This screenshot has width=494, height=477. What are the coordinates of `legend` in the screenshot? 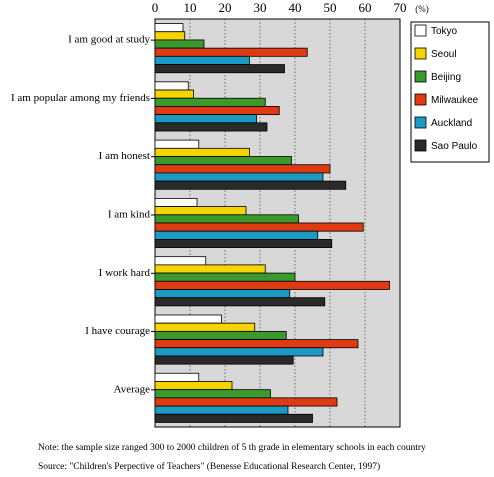 It's located at (450, 92).